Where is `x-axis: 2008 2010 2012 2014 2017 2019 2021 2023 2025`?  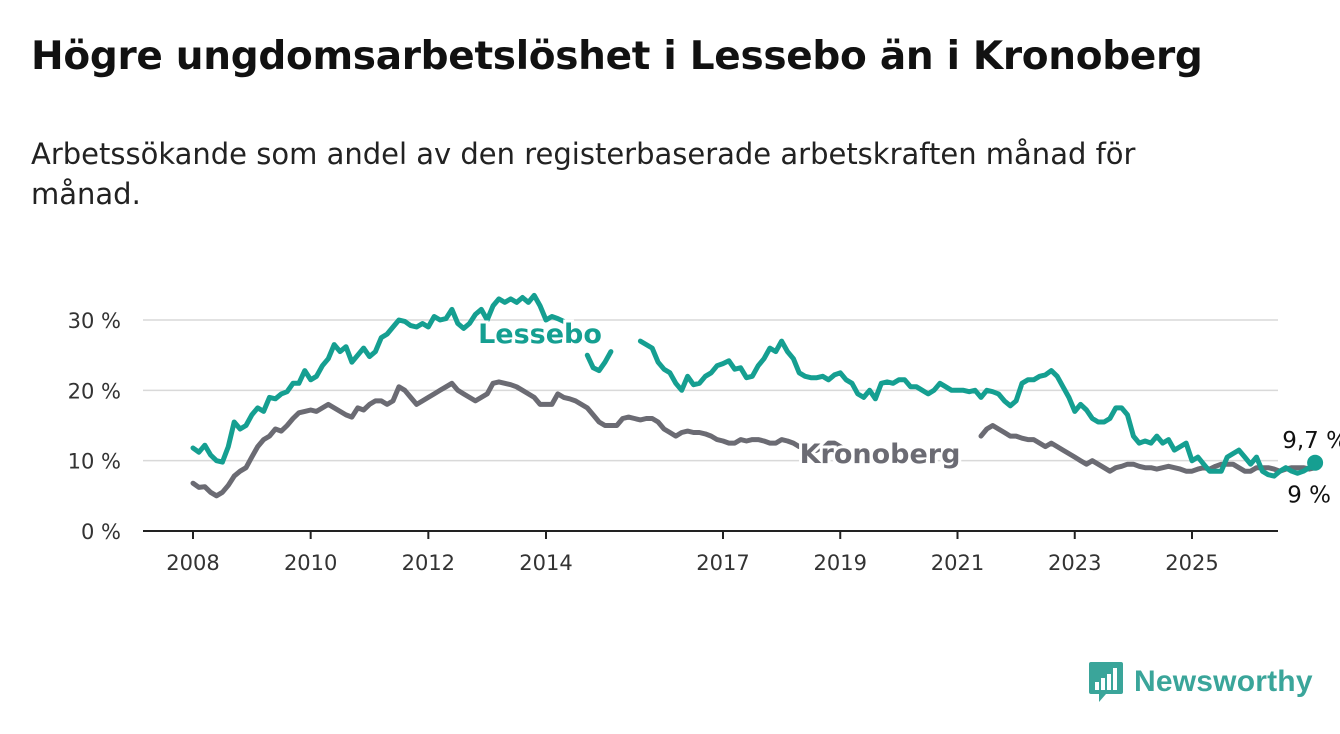
x-axis: 2008 2010 2012 2014 2017 2019 2021 2023 2025 is located at coordinates (710, 552).